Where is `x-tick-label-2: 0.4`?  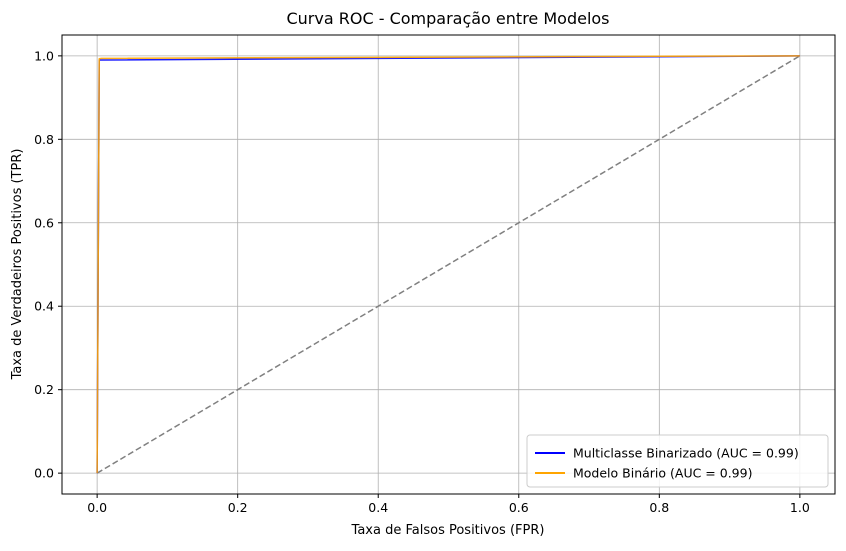
x-tick-label-2: 0.4 is located at coordinates (378, 507).